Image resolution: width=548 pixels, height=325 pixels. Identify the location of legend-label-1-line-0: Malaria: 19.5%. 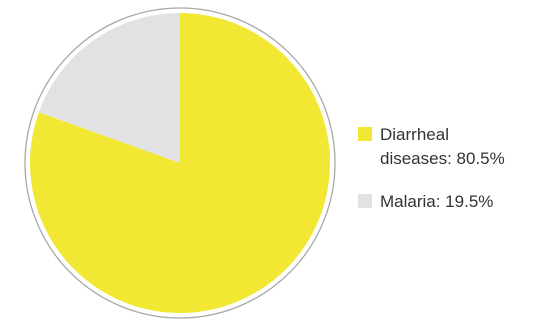
(436, 201).